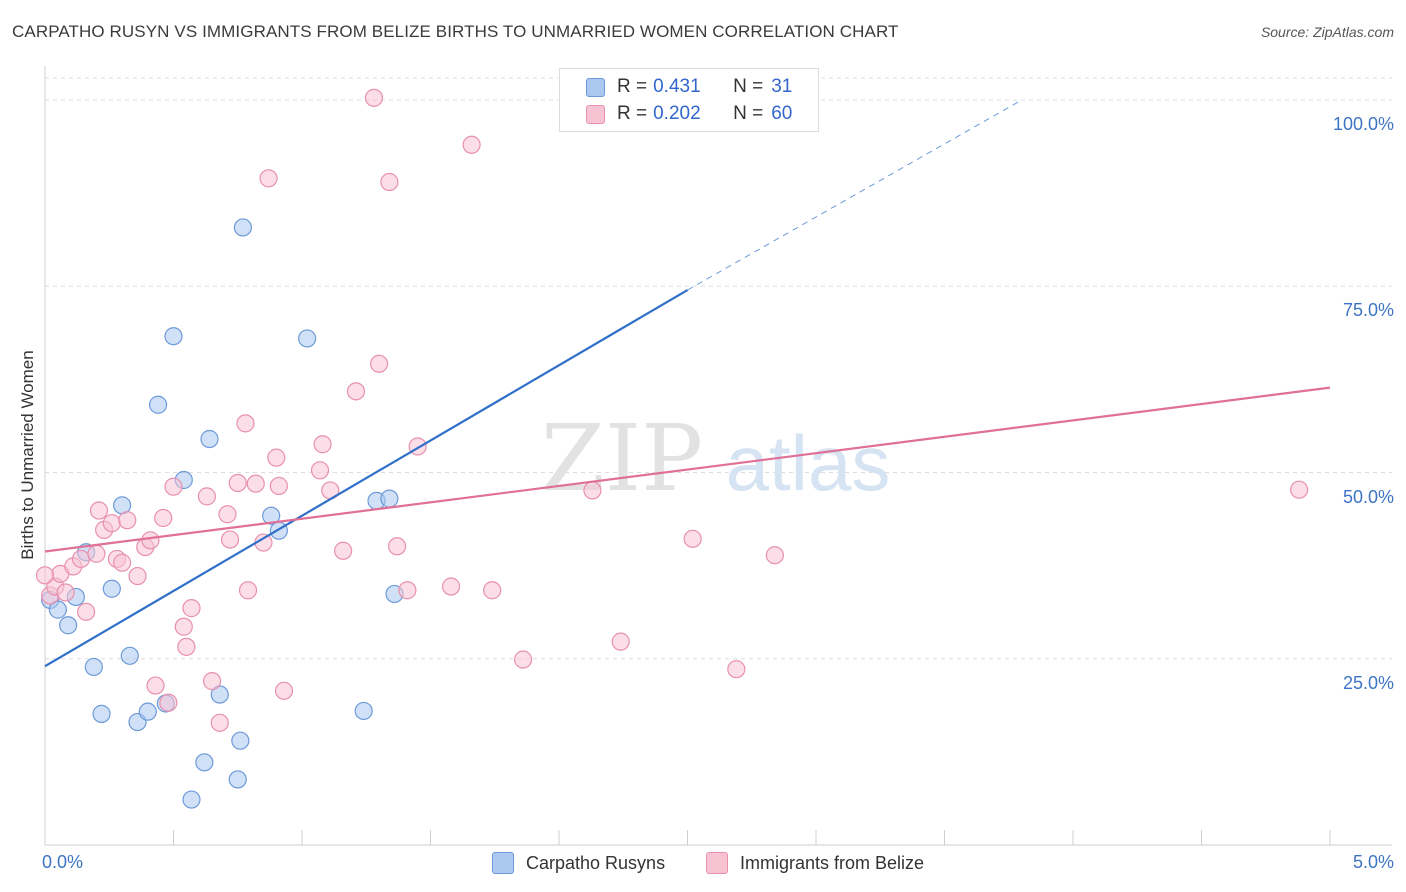  I want to click on watermark: ZIP atlas, so click(715, 458).